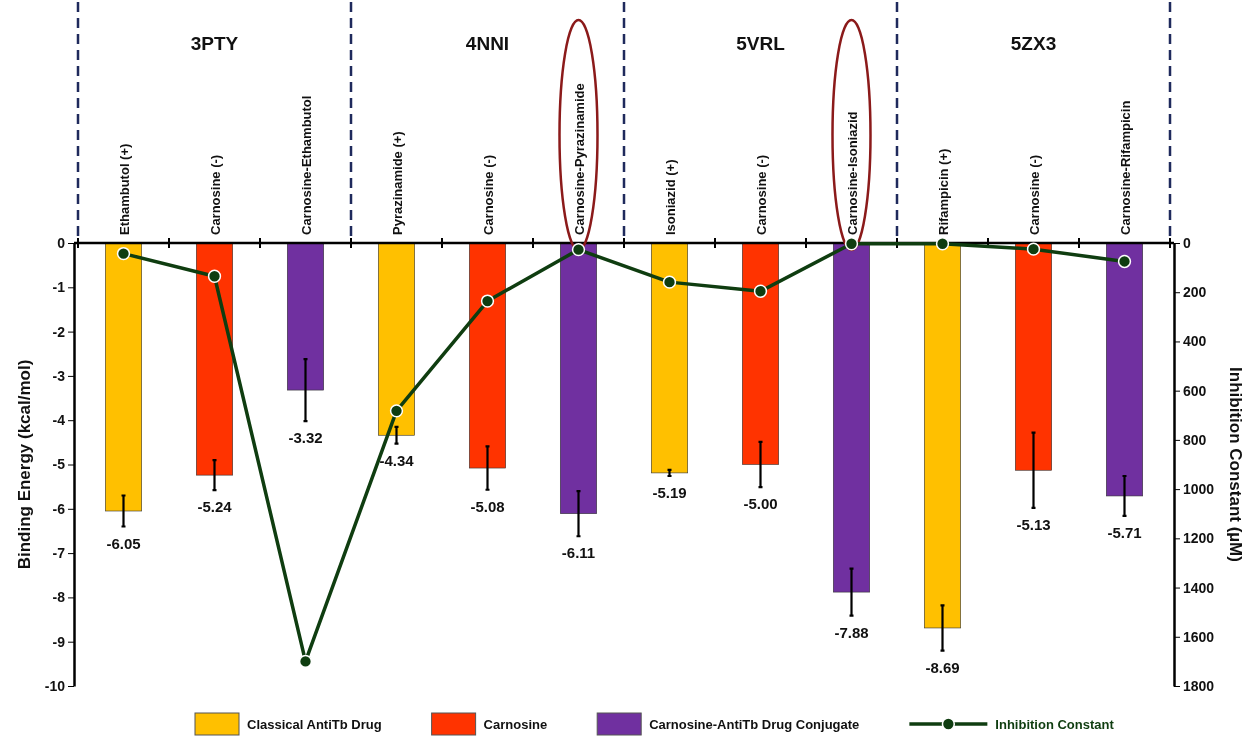  I want to click on y-tick-label: -10, so click(55, 685).